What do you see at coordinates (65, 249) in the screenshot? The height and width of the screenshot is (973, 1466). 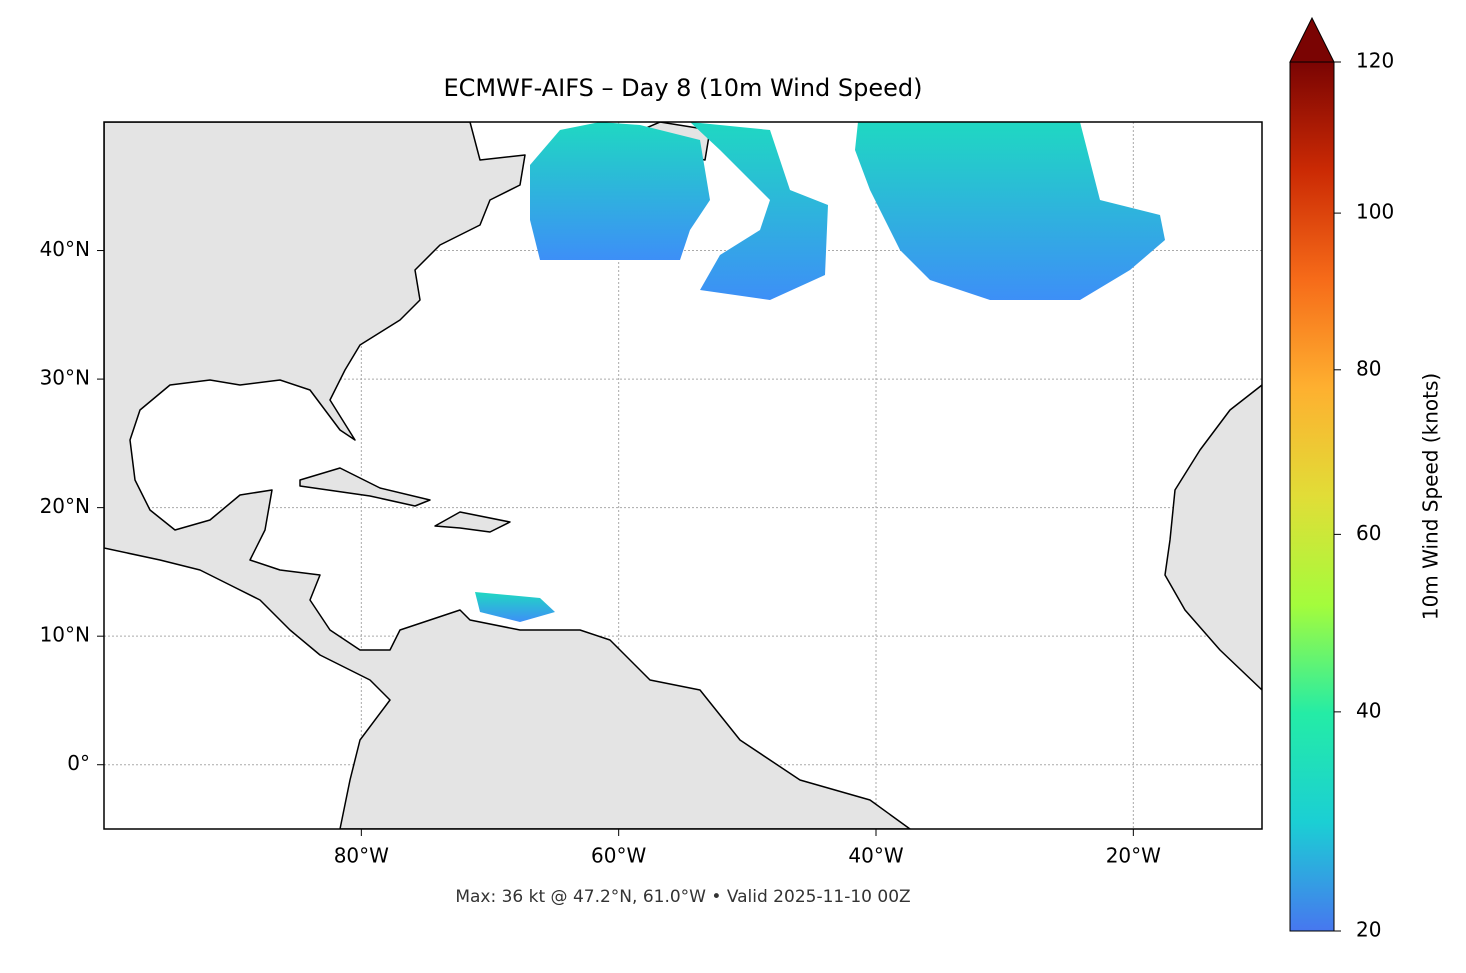 I see `lat-tick-label: 40°N` at bounding box center [65, 249].